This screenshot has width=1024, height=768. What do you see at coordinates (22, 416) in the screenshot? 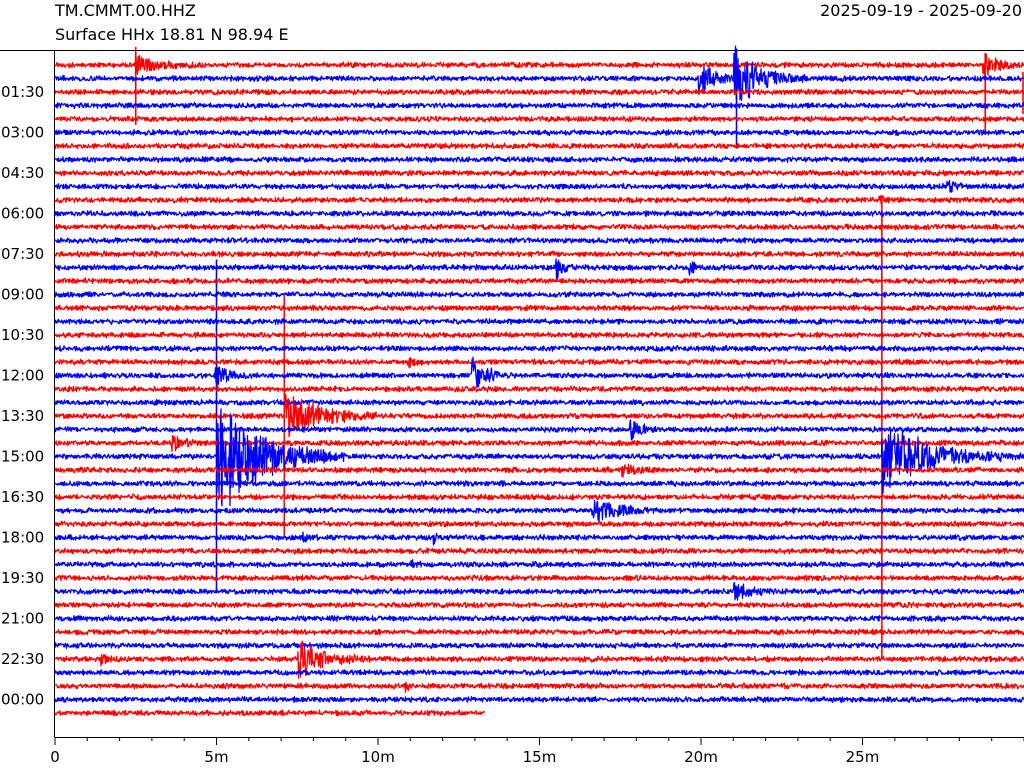
I see `y-tick-label: 13:30` at bounding box center [22, 416].